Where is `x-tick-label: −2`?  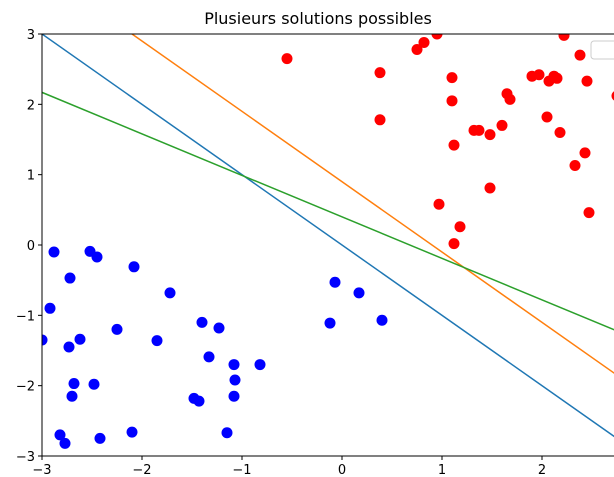 x-tick-label: −2 is located at coordinates (141, 470).